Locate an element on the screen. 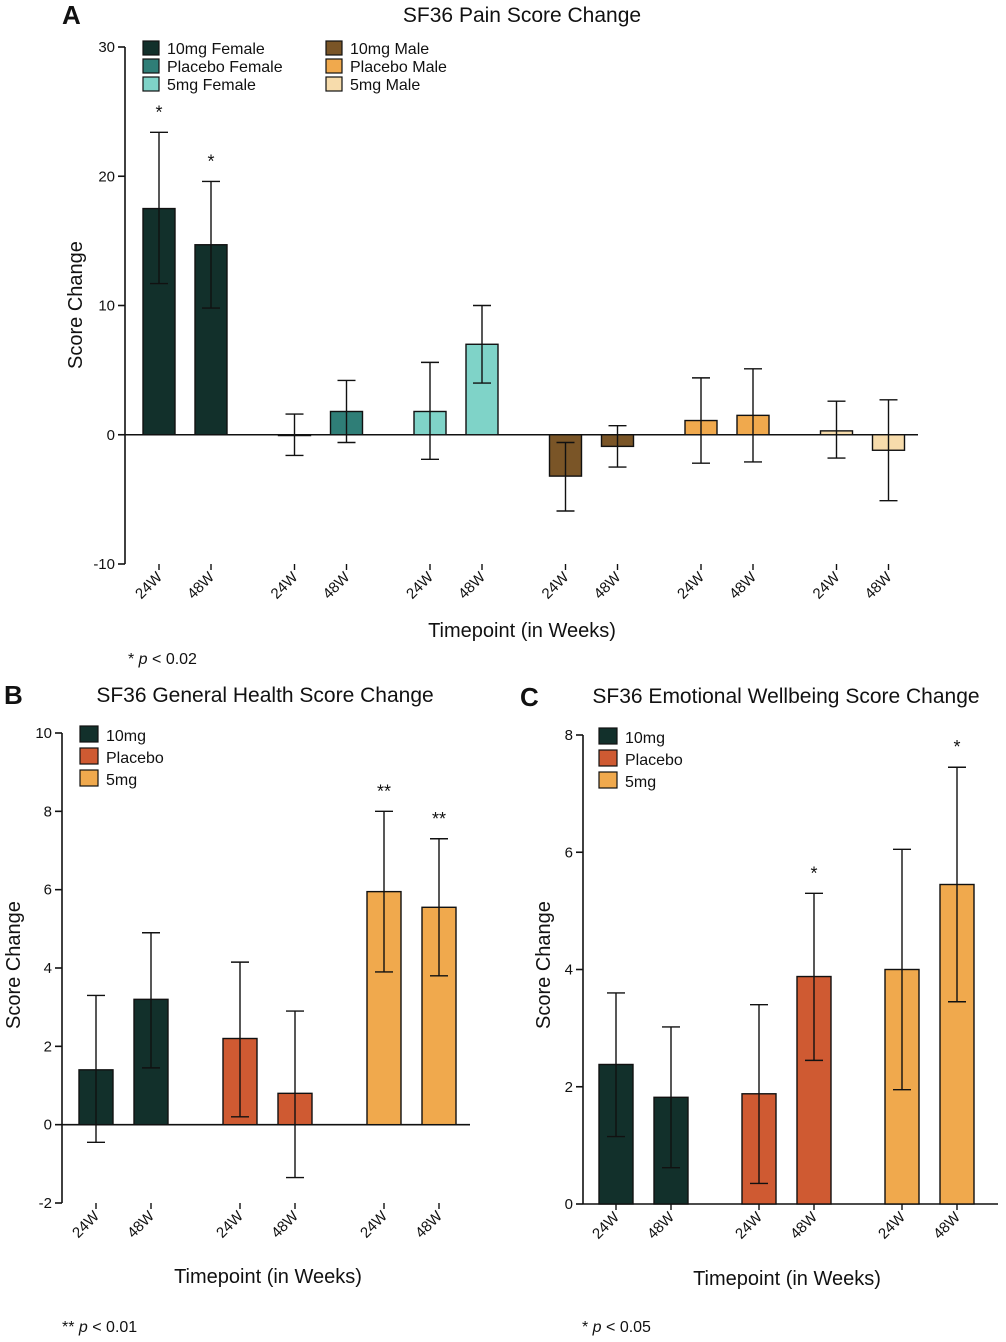  chart-a-legend-label: 10mg Female is located at coordinates (216, 49).